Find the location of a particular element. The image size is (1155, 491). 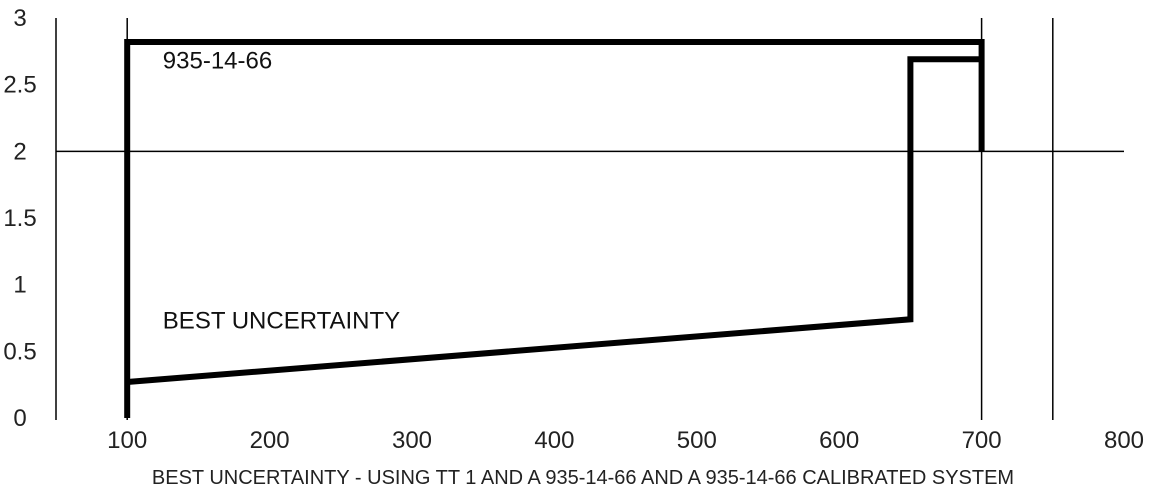

x-tick-label: 400 is located at coordinates (554, 440).